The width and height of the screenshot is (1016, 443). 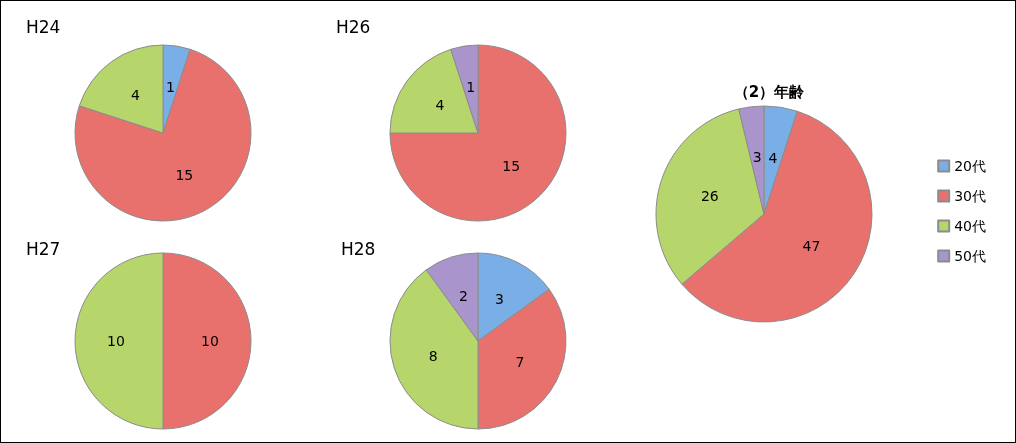 I want to click on data-label: 2, so click(x=463, y=296).